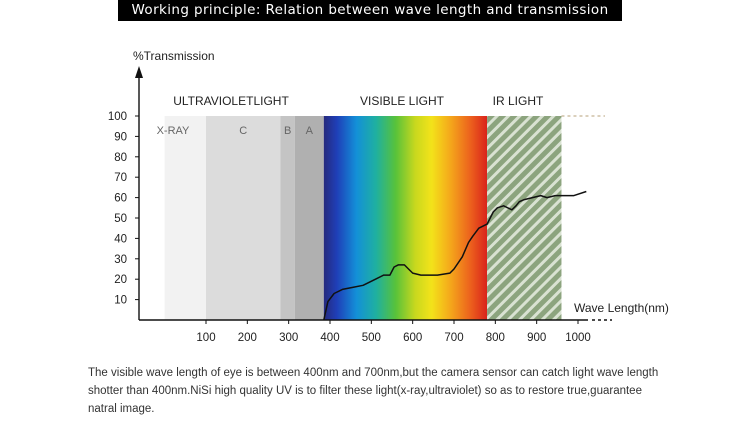 The height and width of the screenshot is (436, 750). I want to click on x-tick-label: 700, so click(453, 338).